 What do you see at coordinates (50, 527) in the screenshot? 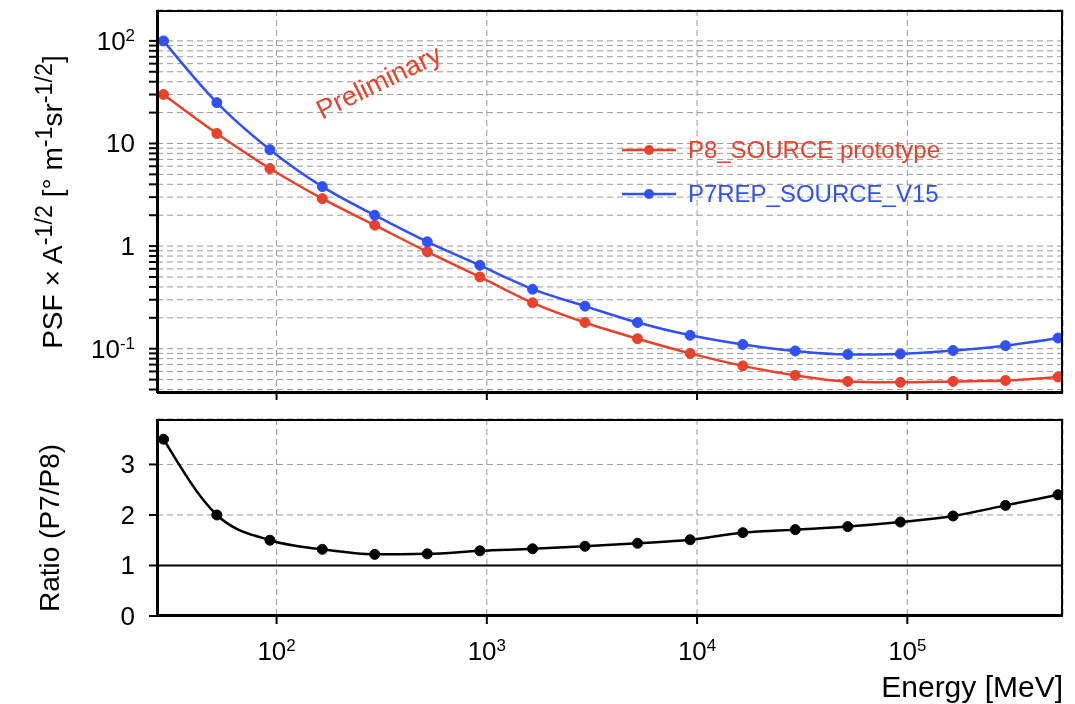
I see `y-axis-title: Ratio (P7/P8)` at bounding box center [50, 527].